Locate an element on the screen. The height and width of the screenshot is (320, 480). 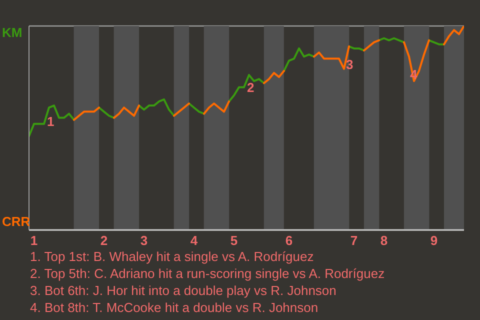
annotation: 4 is located at coordinates (414, 75).